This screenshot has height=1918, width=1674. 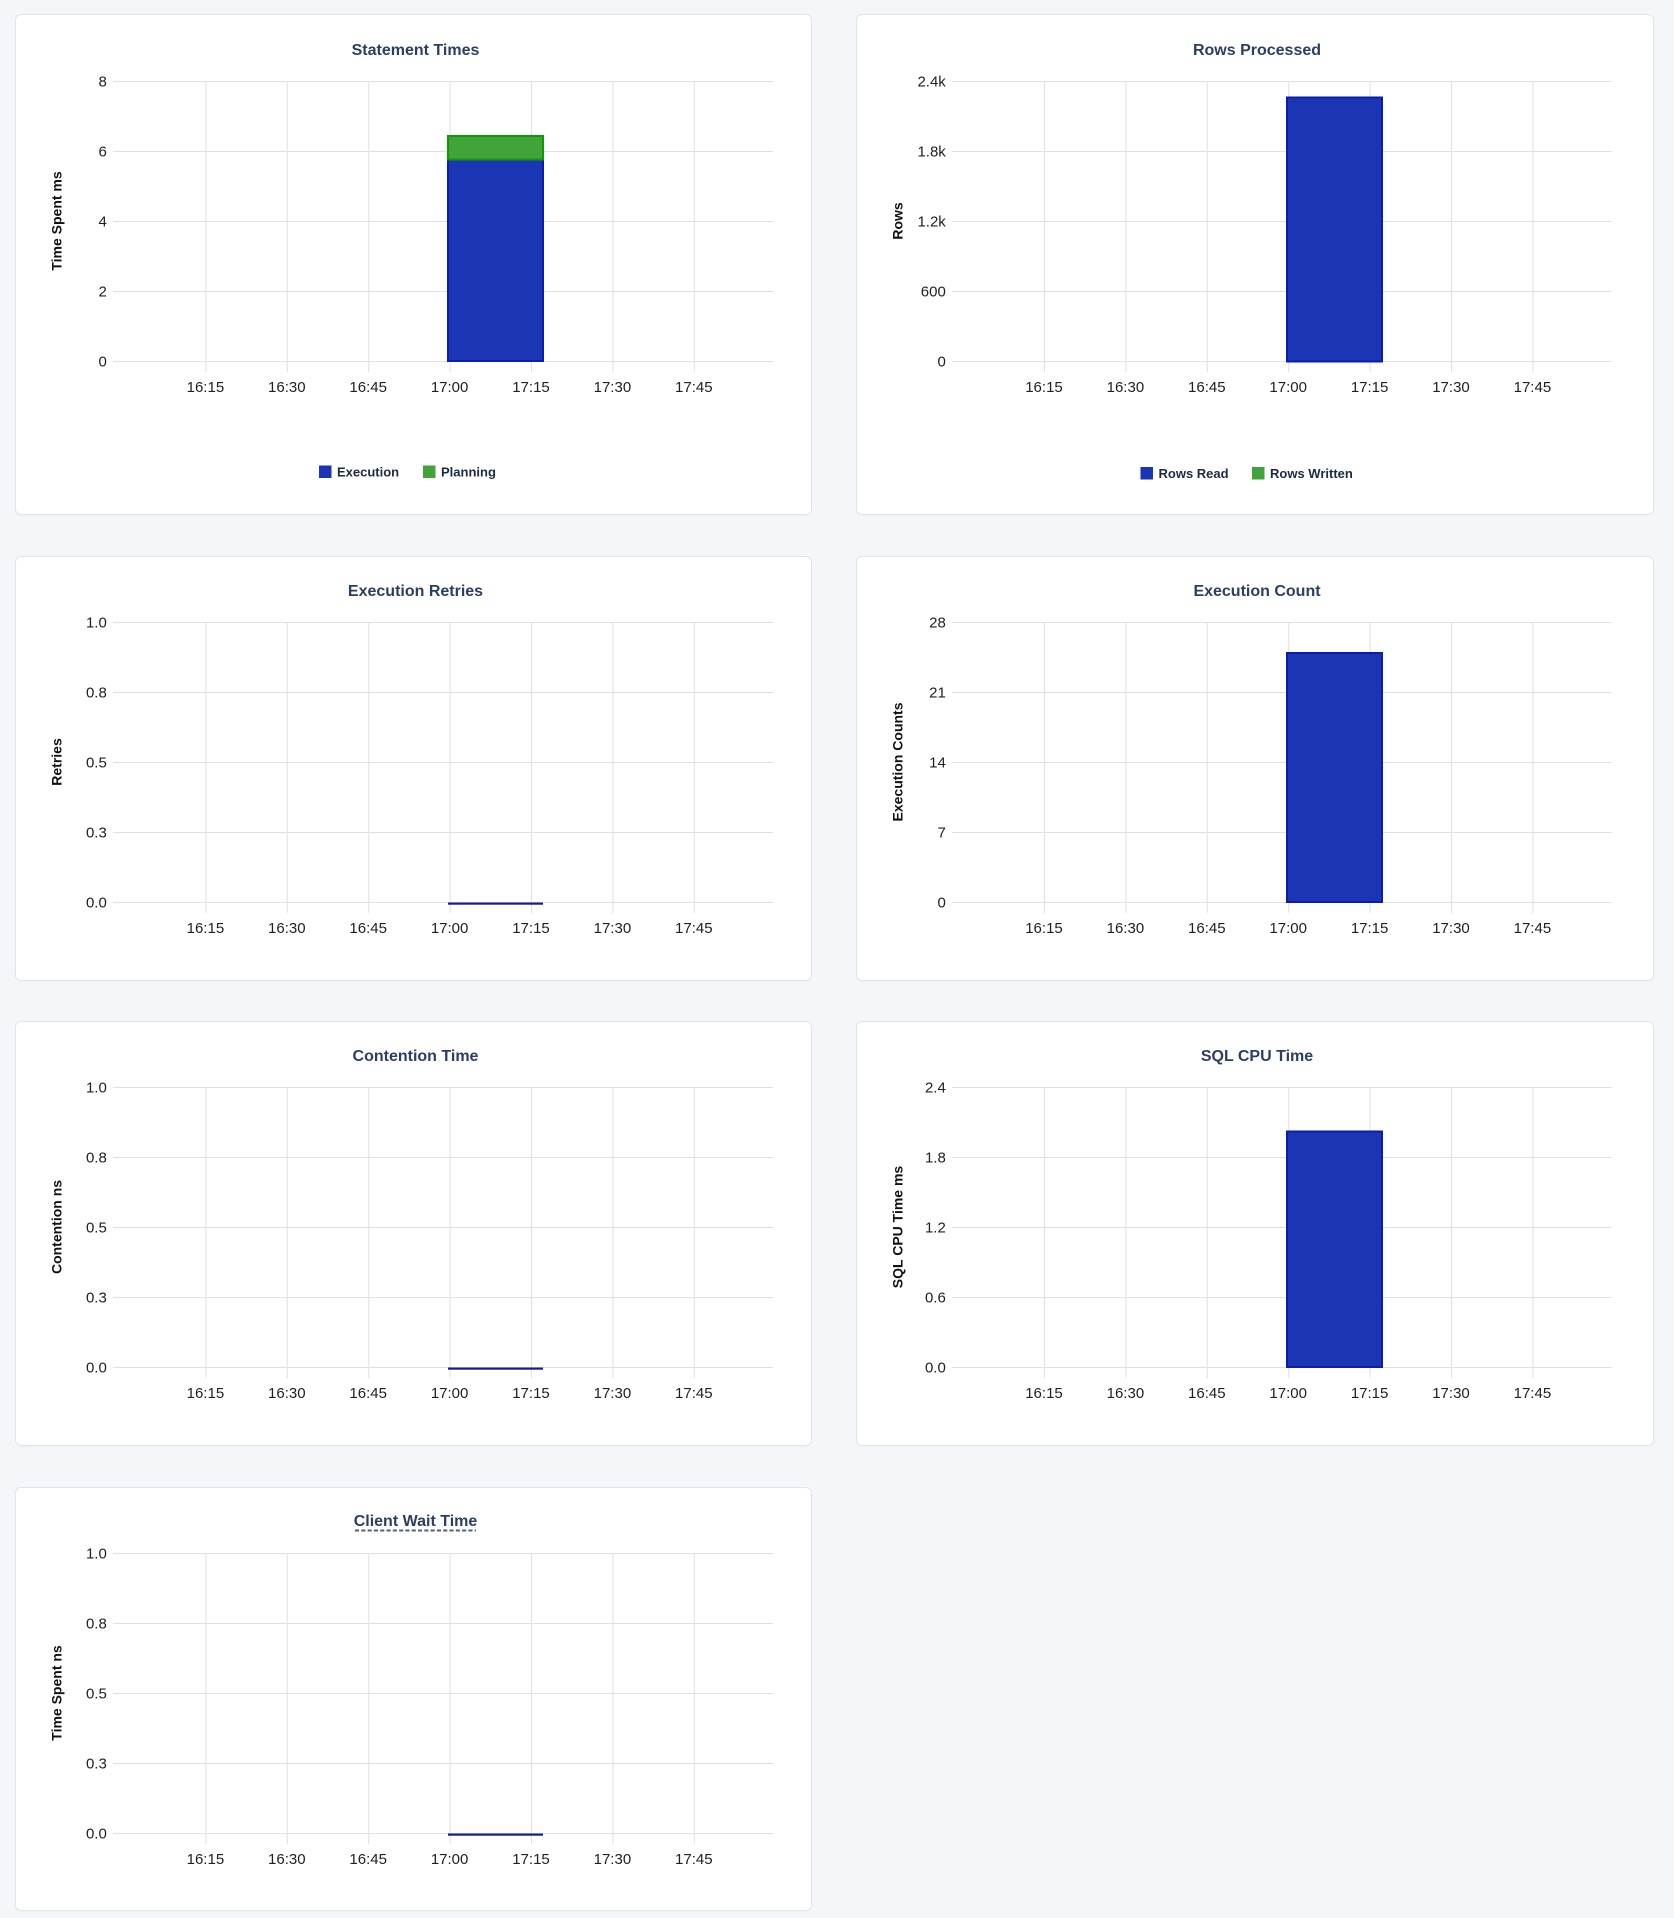 What do you see at coordinates (468, 472) in the screenshot?
I see `svg-text: Planning` at bounding box center [468, 472].